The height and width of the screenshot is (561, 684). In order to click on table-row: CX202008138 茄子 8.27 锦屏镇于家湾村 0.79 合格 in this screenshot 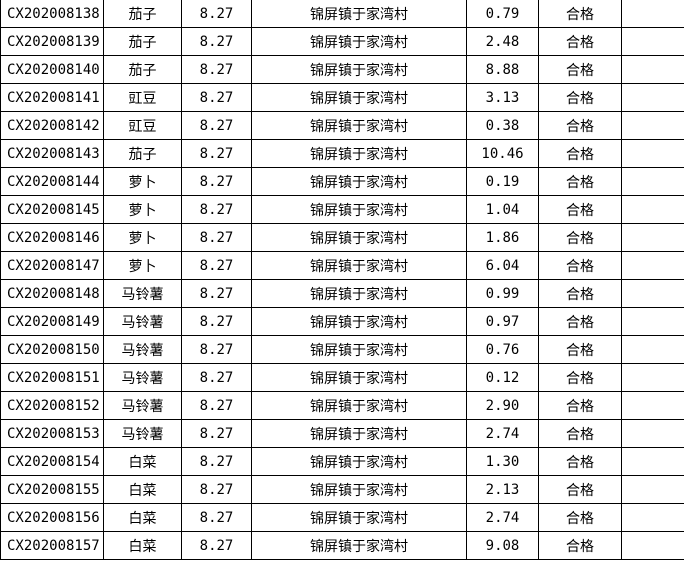, I will do `click(342, 14)`.